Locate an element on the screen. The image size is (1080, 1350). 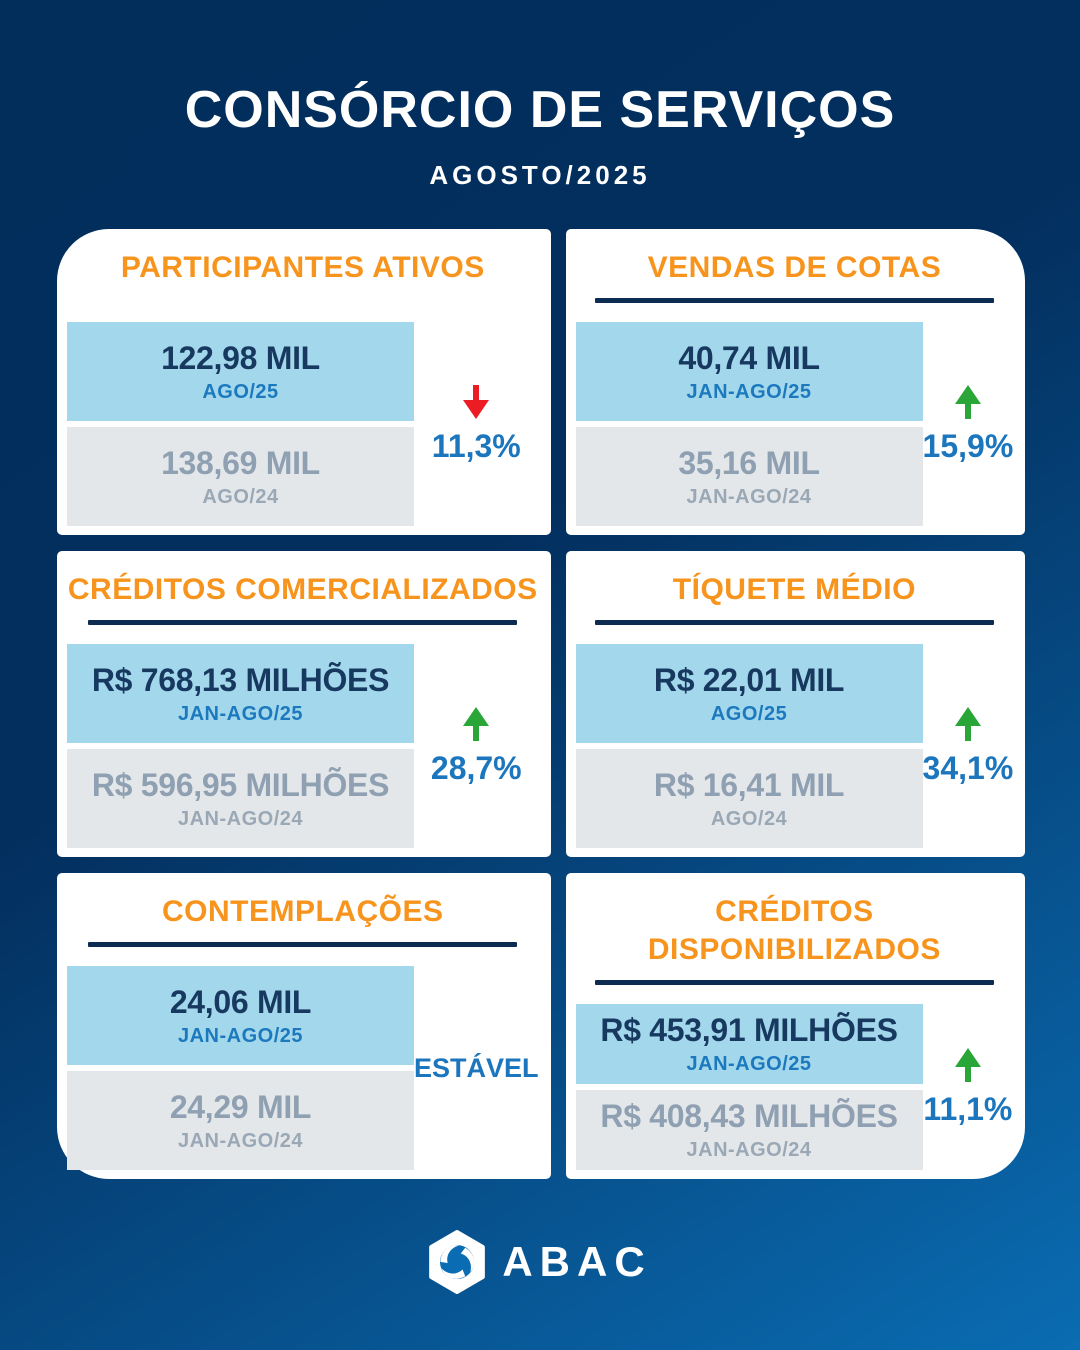
previous-value-box: 138,69 MIL AGO/24 is located at coordinates (240, 476).